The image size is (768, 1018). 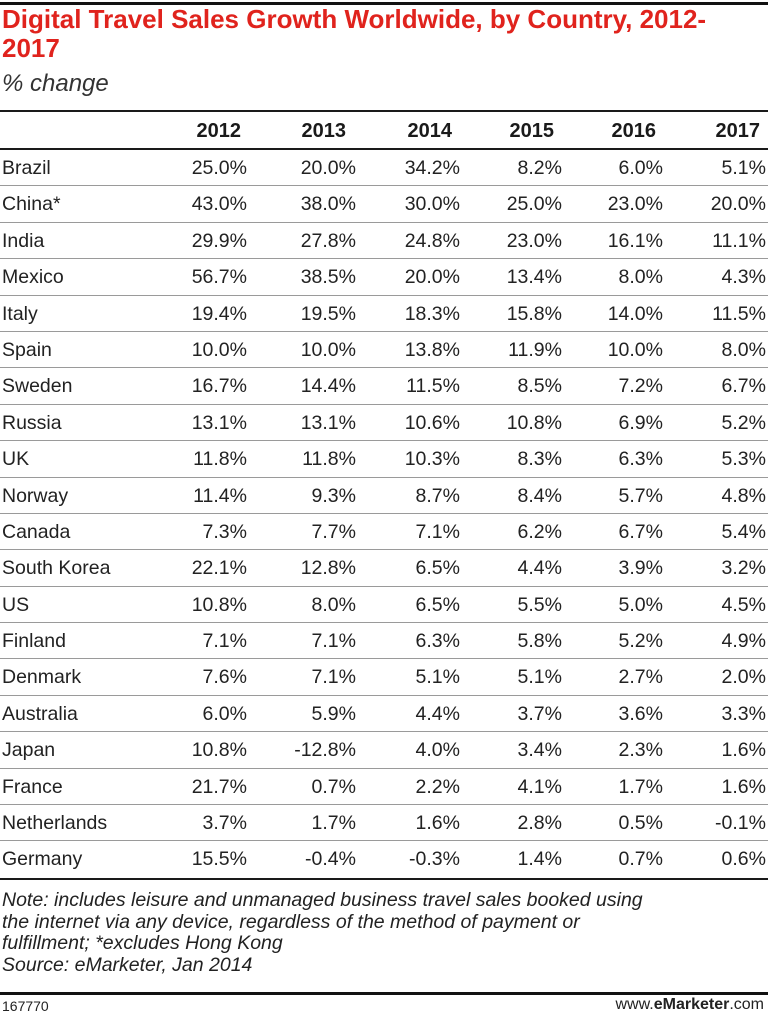 What do you see at coordinates (743, 677) in the screenshot?
I see `table-cell: 2.0%` at bounding box center [743, 677].